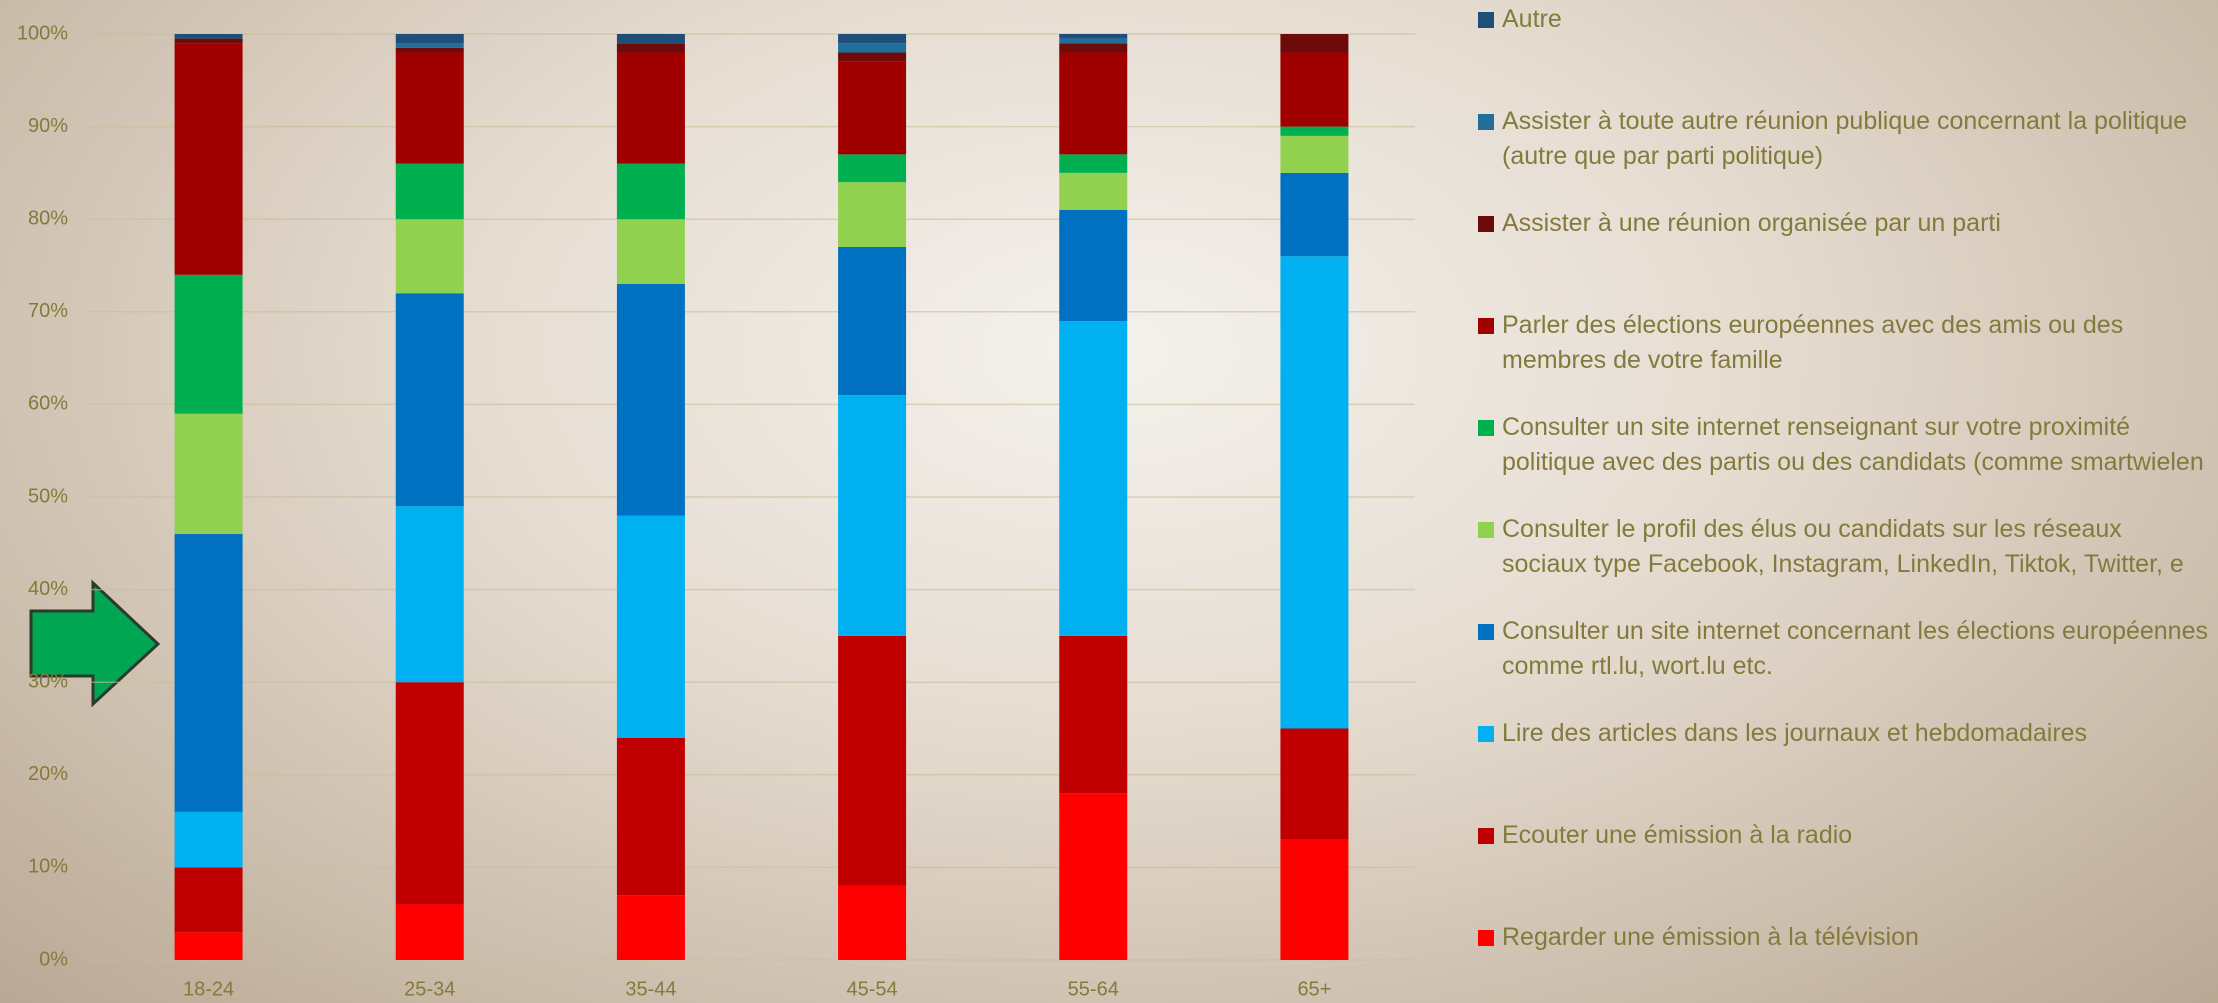 This screenshot has height=1003, width=2218. I want to click on y-tick-label: 90%, so click(48, 126).